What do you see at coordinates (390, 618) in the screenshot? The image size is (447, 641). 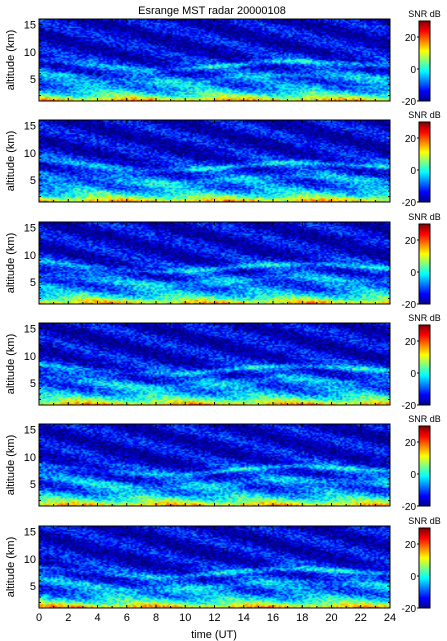 I see `x-tick-label: 24` at bounding box center [390, 618].